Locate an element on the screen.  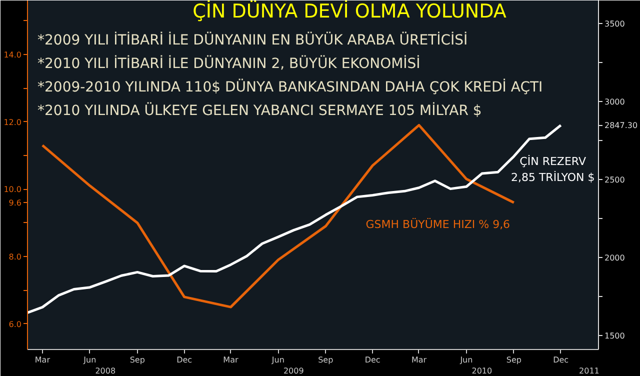
chart-title: ÇİN DÜNYA DEVİ OLMA YOLUNDA is located at coordinates (349, 11).